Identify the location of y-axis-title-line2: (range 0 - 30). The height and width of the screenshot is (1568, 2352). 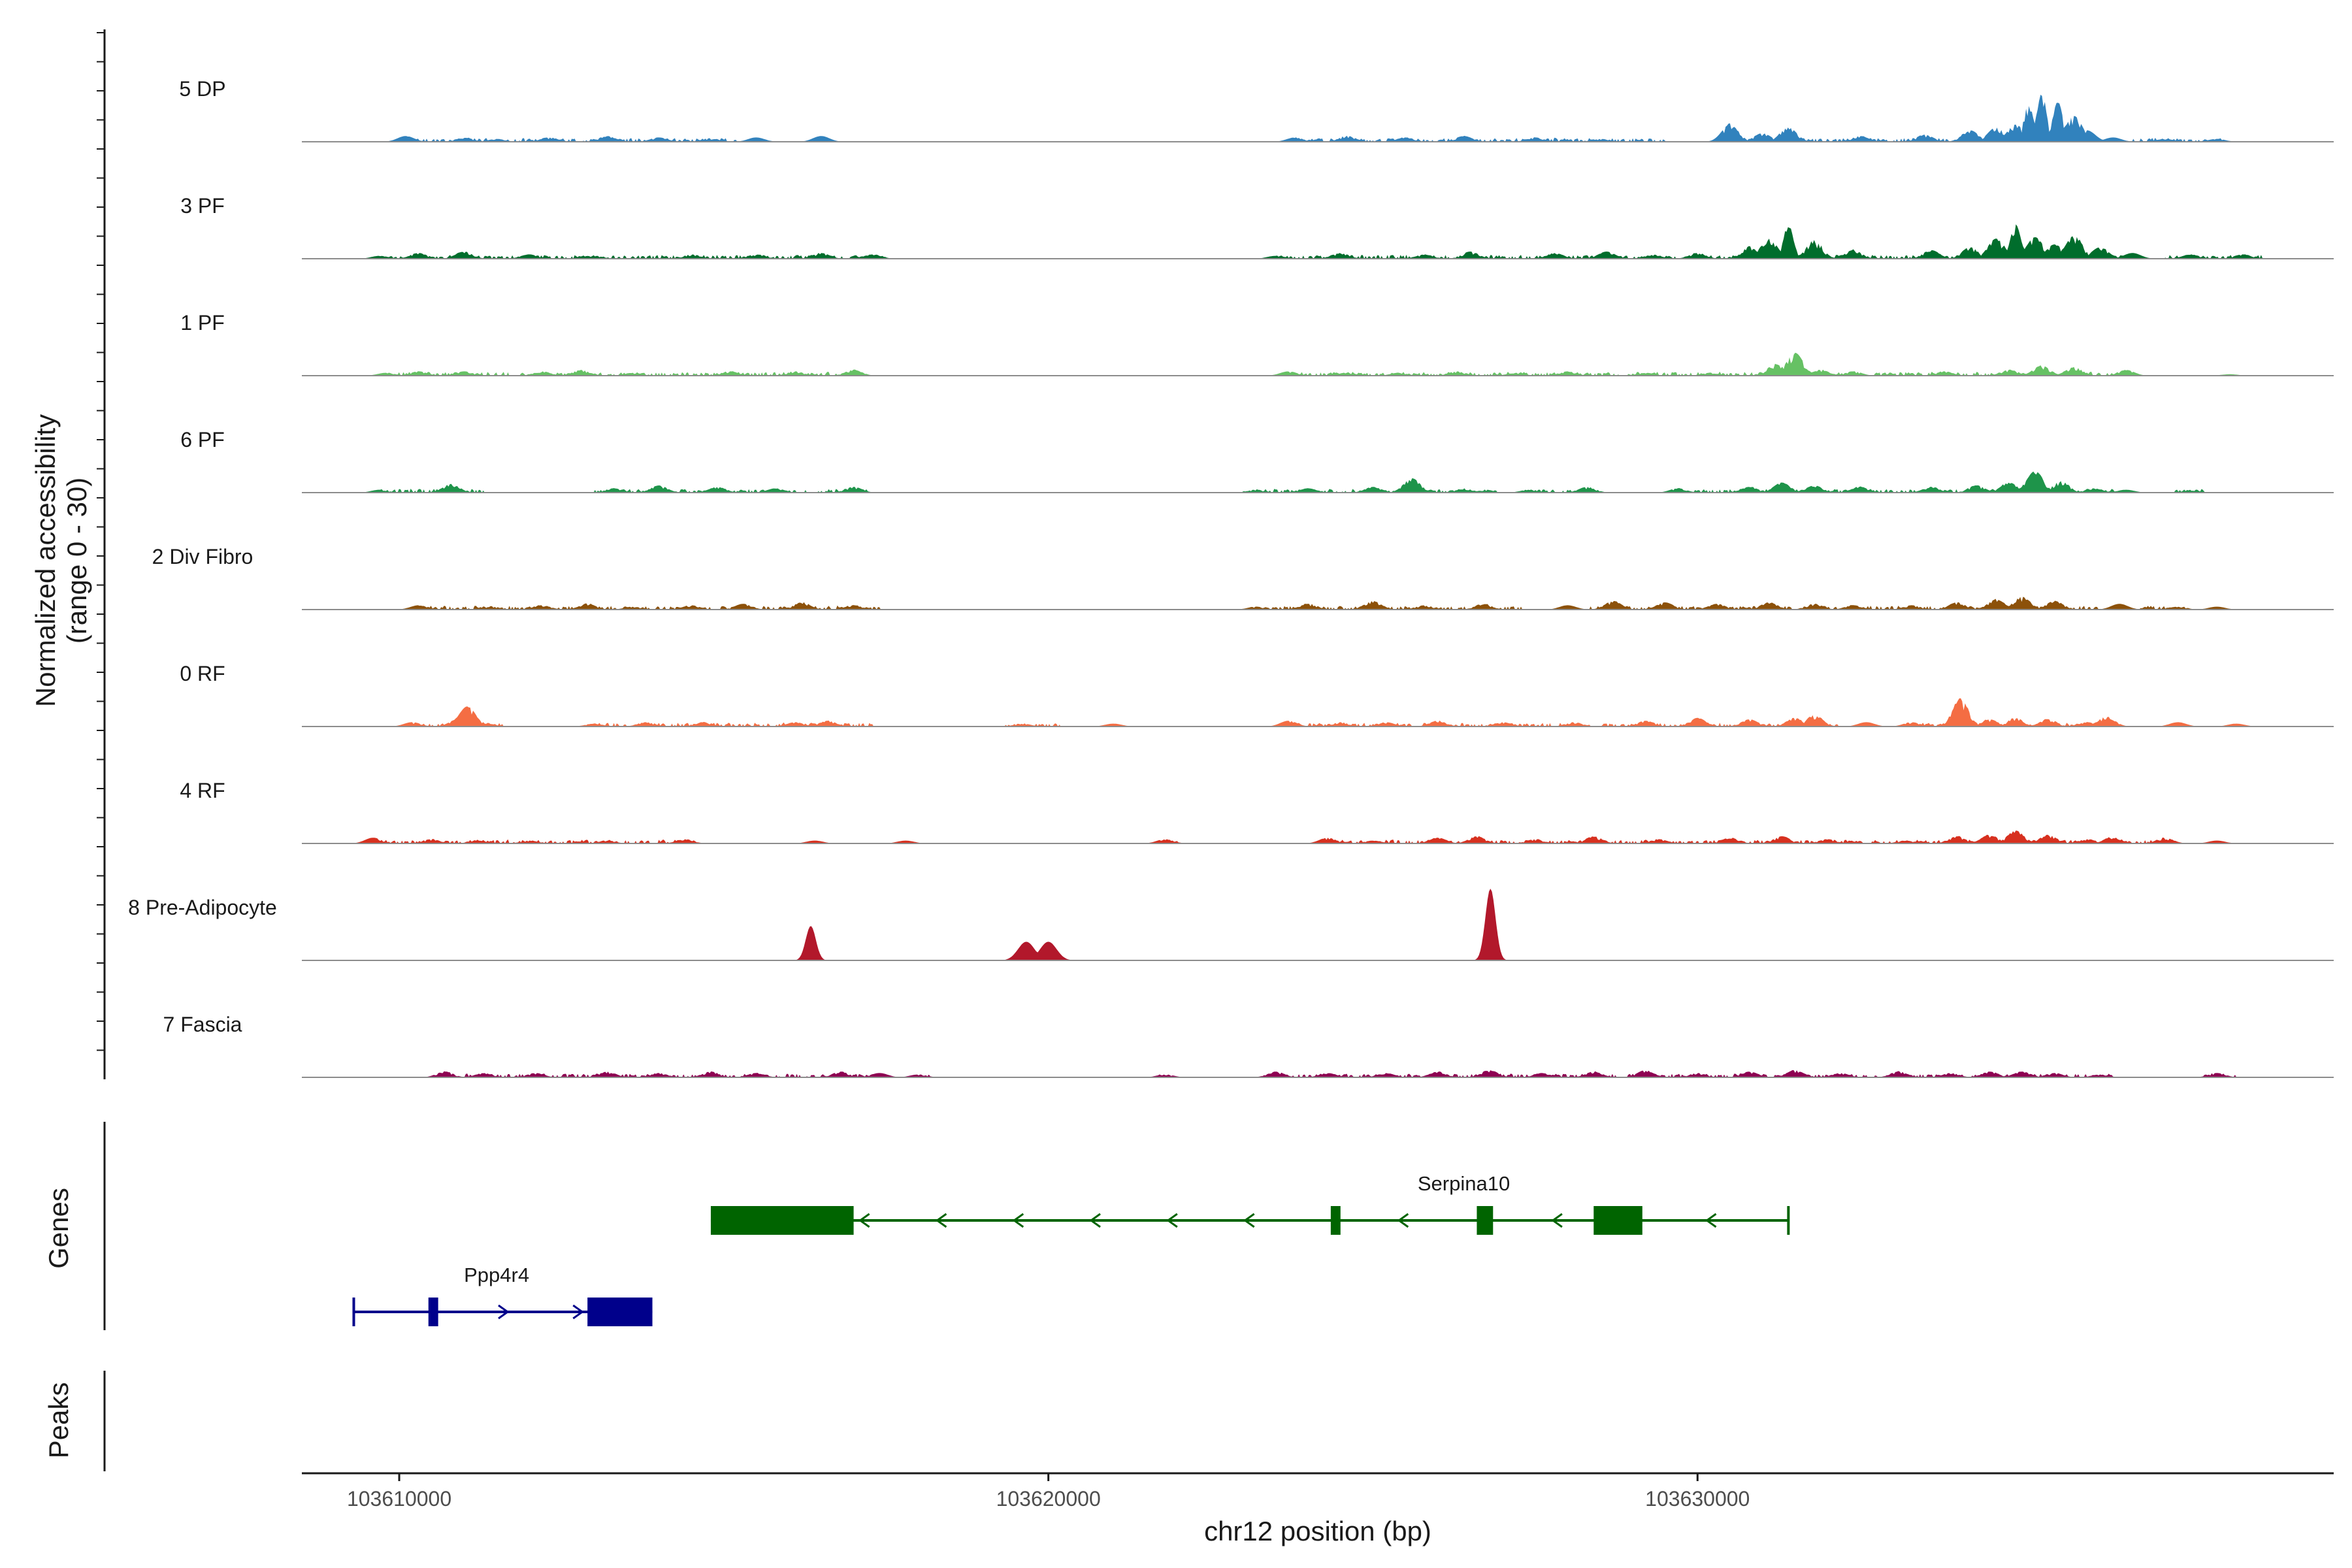
(76, 561).